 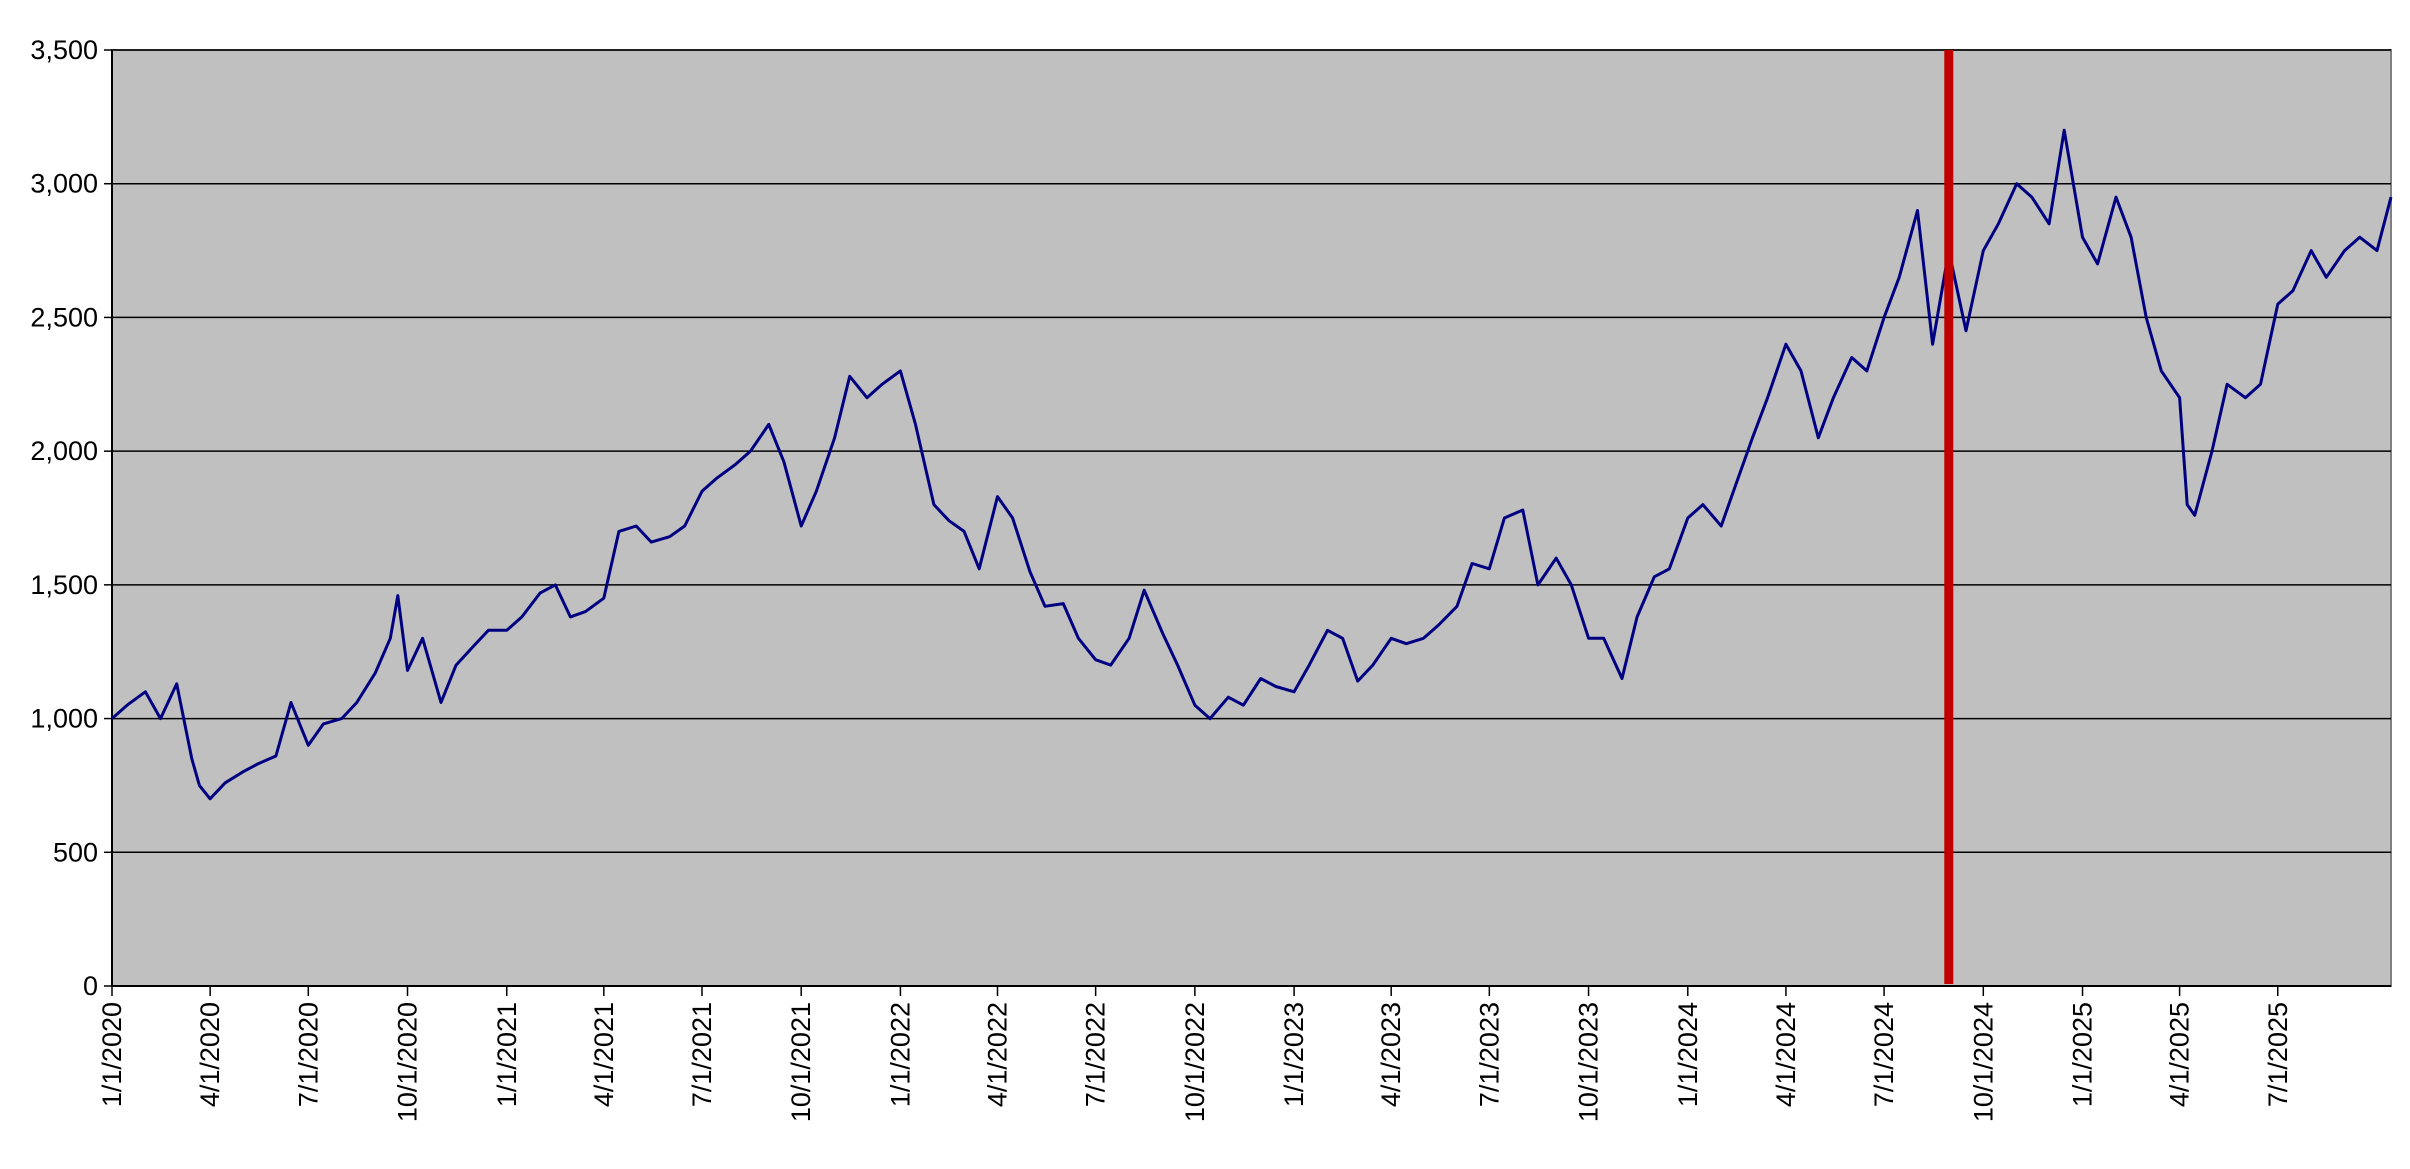 I want to click on x-tick-label: 4/1/2020, so click(x=210, y=1054).